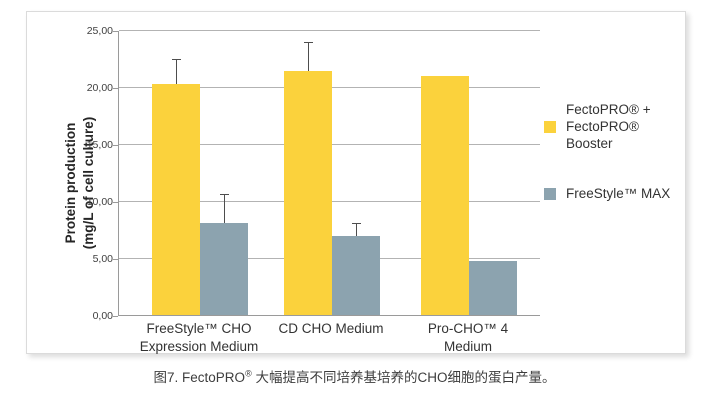 Image resolution: width=709 pixels, height=403 pixels. Describe the element at coordinates (248, 373) in the screenshot. I see `registered-trademark-sup: ®` at that location.